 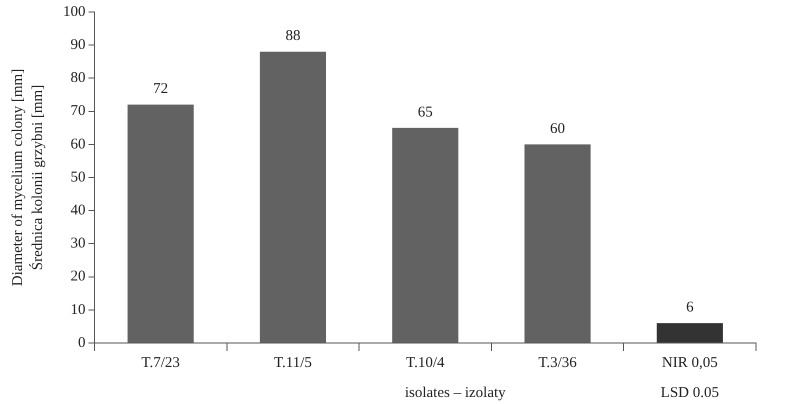 I want to click on y-tick-label: 0, so click(x=82, y=342).